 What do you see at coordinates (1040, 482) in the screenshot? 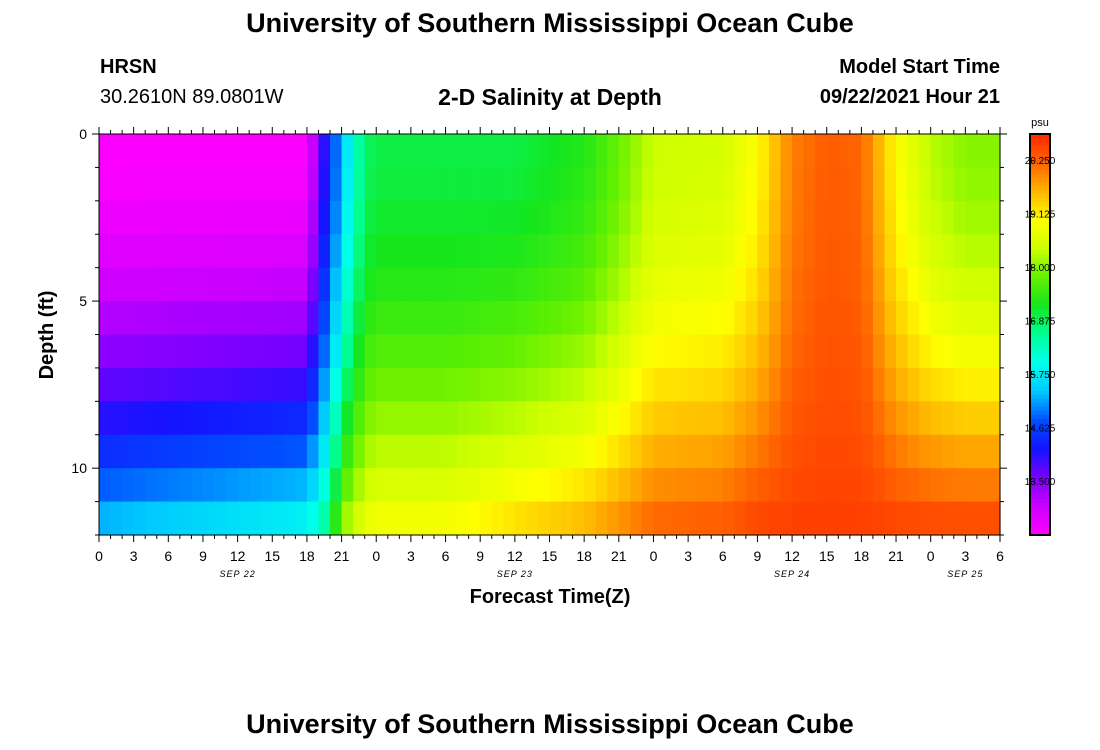
I see `colorbar-tick-label: 13.500` at bounding box center [1040, 482].